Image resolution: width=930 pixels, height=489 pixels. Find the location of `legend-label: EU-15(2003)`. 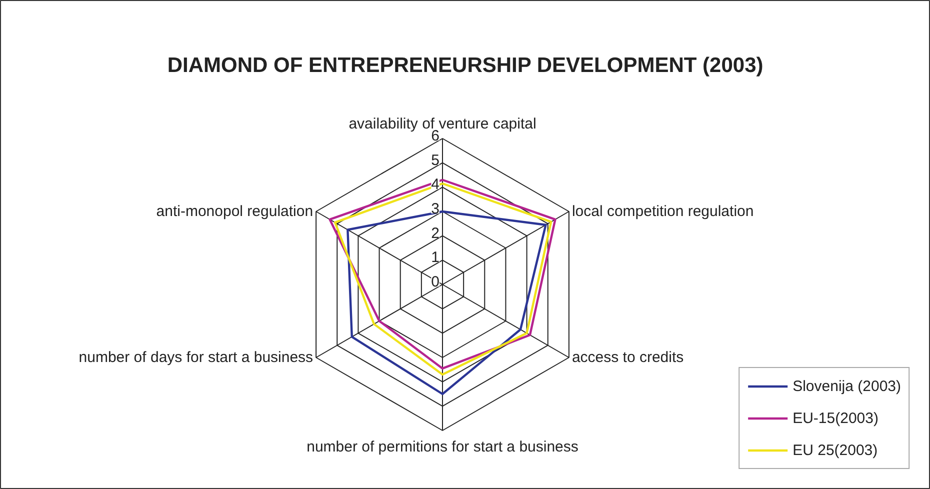

legend-label: EU-15(2003) is located at coordinates (835, 418).